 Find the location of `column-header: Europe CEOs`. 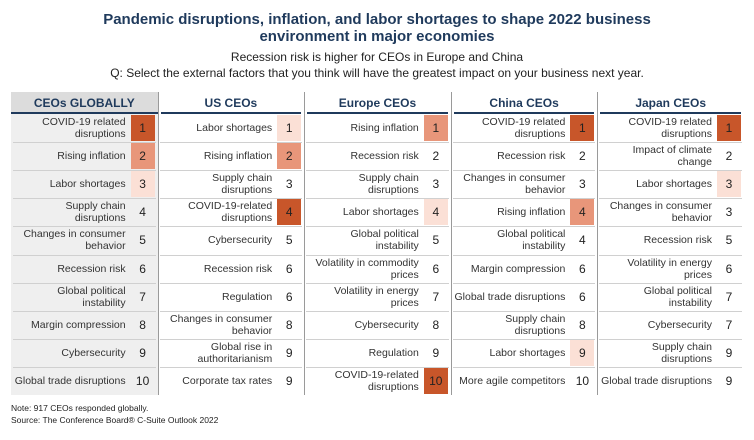

column-header: Europe CEOs is located at coordinates (377, 103).